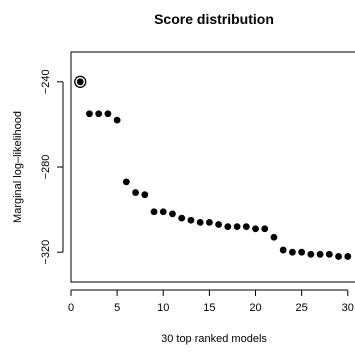  I want to click on y-tick-label: −280, so click(46, 167).